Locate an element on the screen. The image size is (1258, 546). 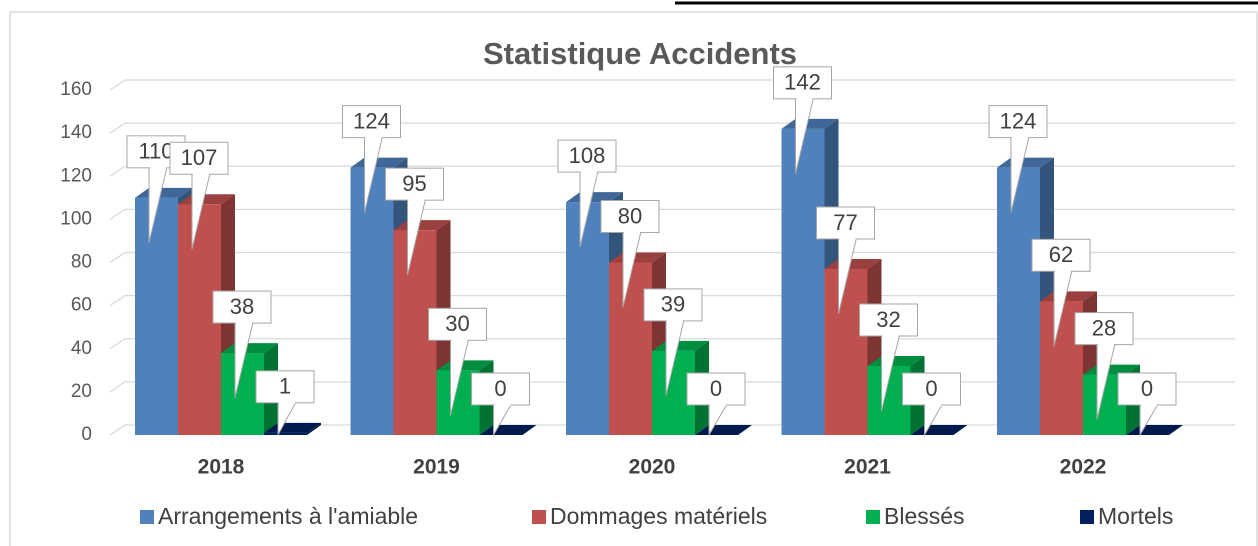
data-label: 1 is located at coordinates (285, 386).